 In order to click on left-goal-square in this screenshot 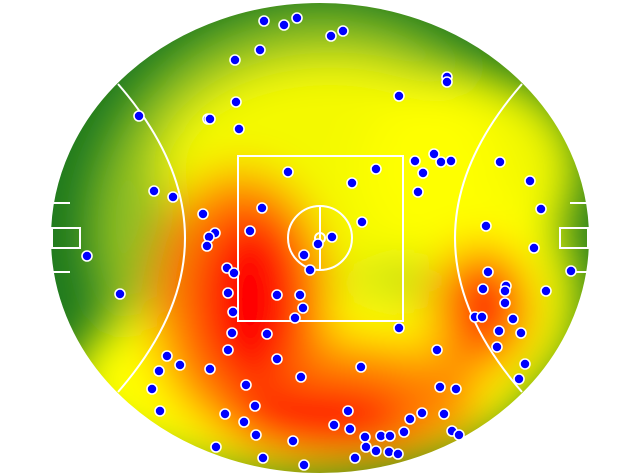, I will do `click(66, 238)`.